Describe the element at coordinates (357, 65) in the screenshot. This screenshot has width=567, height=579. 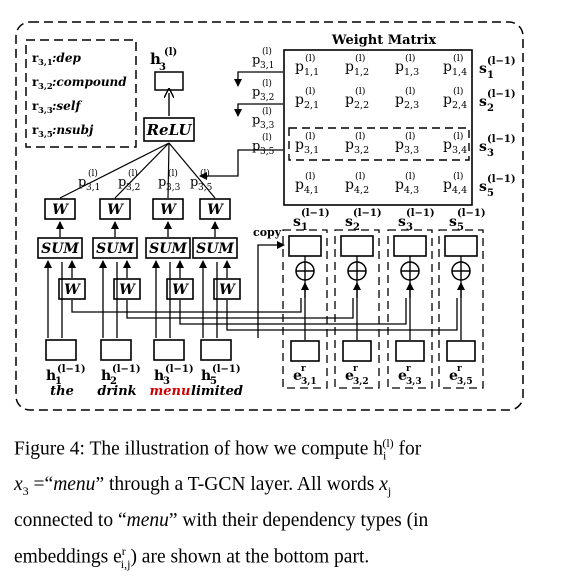
I see `matrix-cell: p 1,2 (l)` at that location.